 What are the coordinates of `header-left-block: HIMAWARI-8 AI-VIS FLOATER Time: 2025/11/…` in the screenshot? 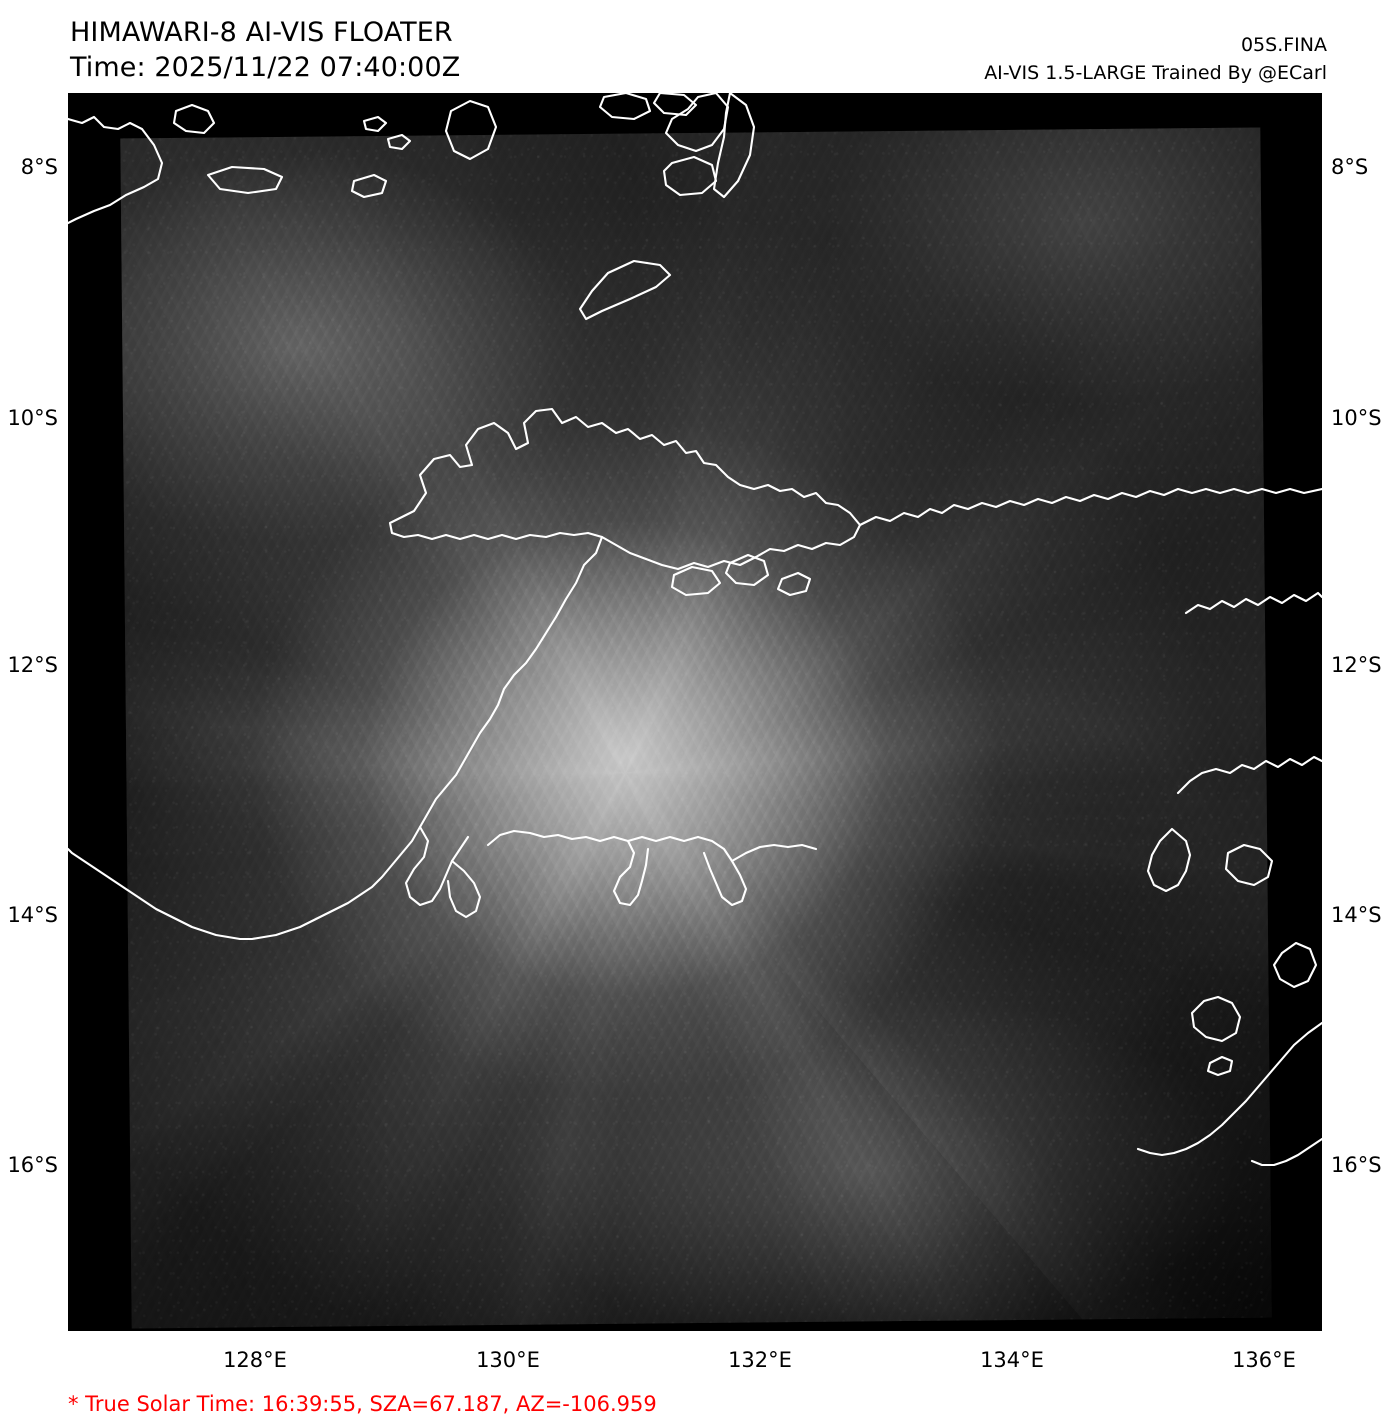 It's located at (265, 50).